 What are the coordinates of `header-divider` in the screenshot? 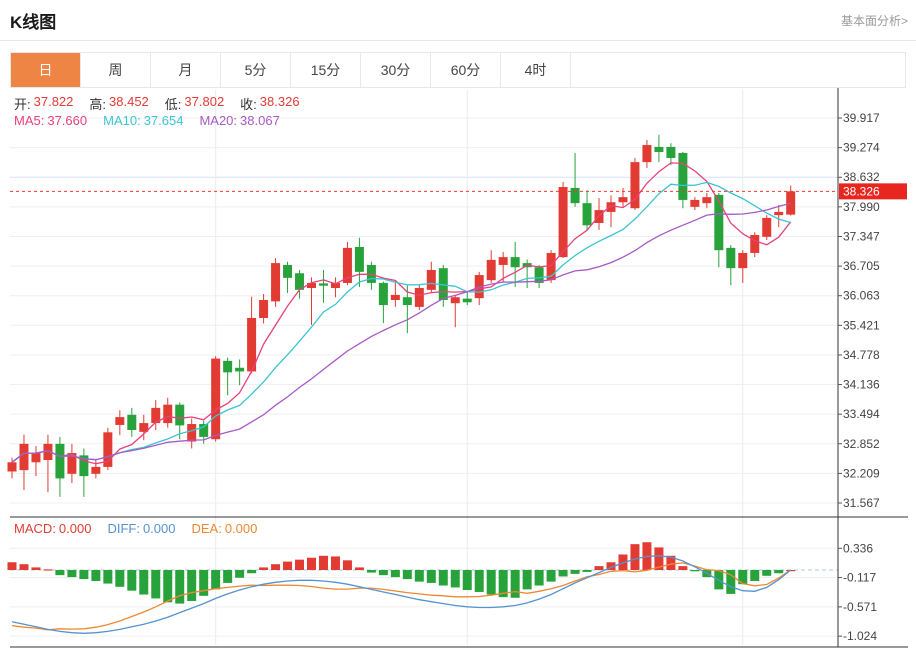 It's located at (458, 40).